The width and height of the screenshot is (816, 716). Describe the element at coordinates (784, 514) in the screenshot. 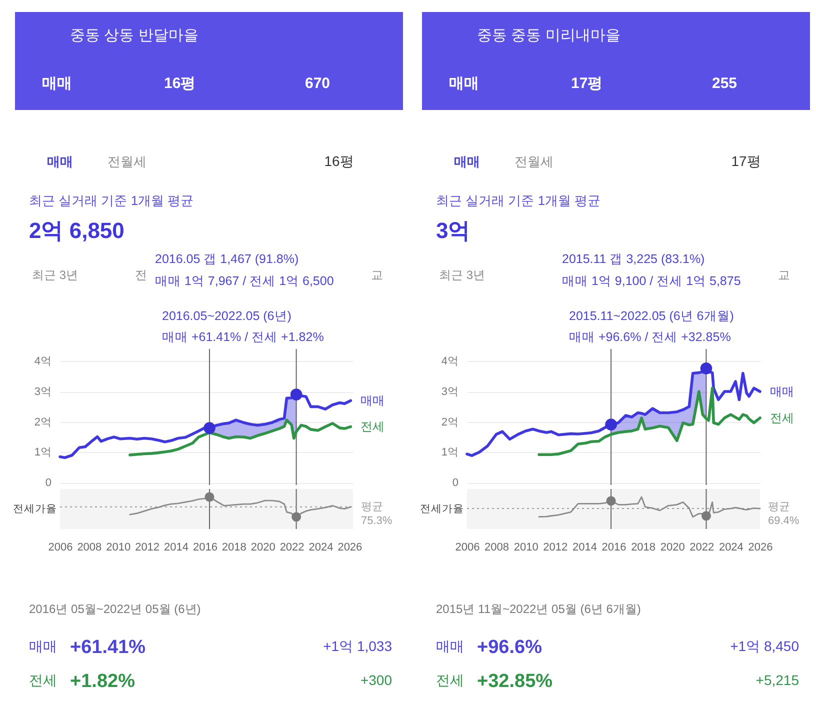

I see `text: 평균 69.4%` at that location.